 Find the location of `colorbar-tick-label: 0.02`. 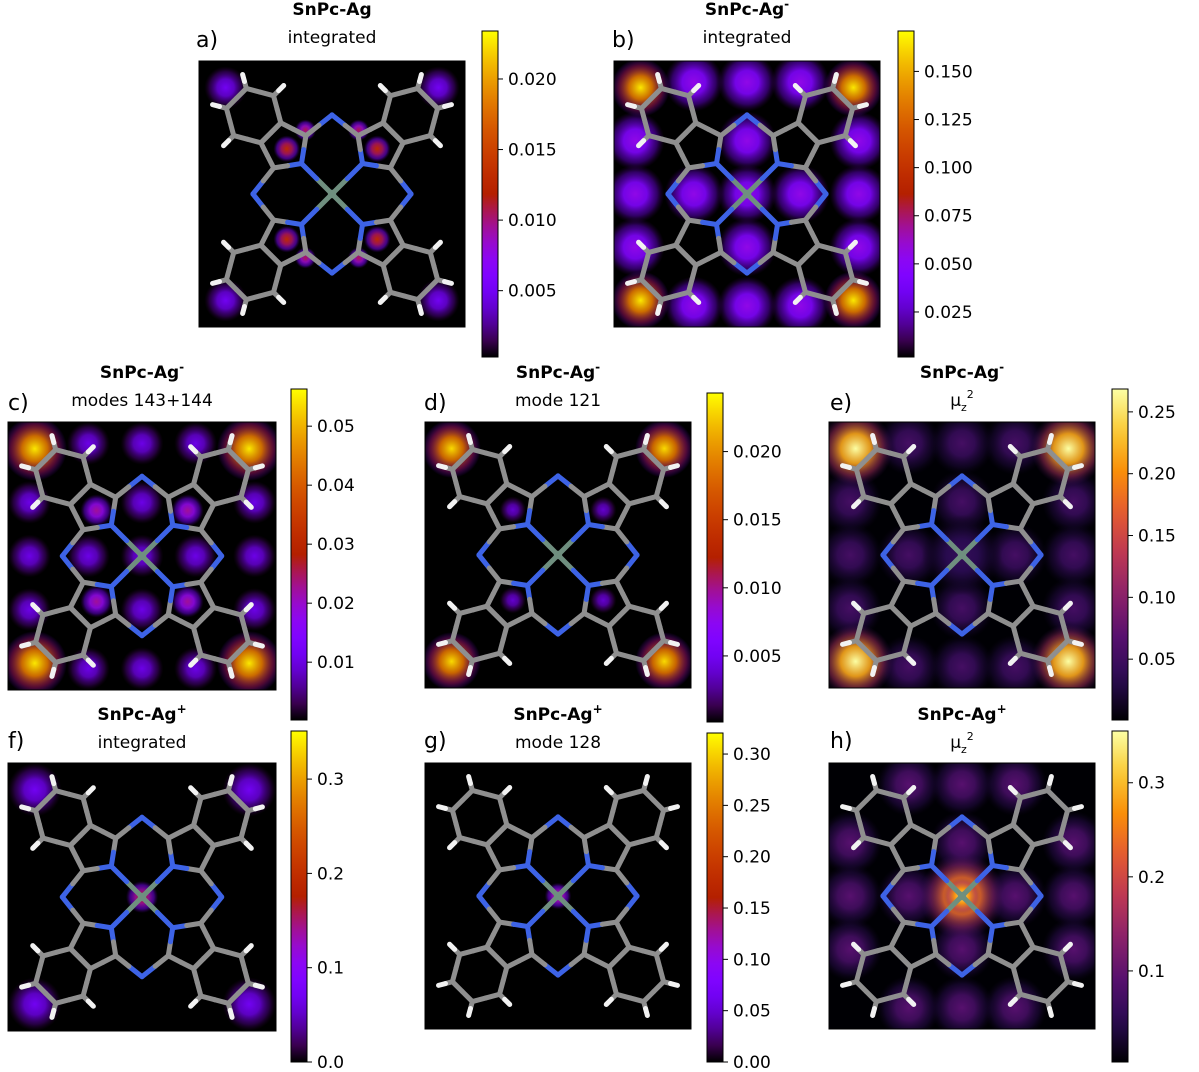

colorbar-tick-label: 0.02 is located at coordinates (336, 604).